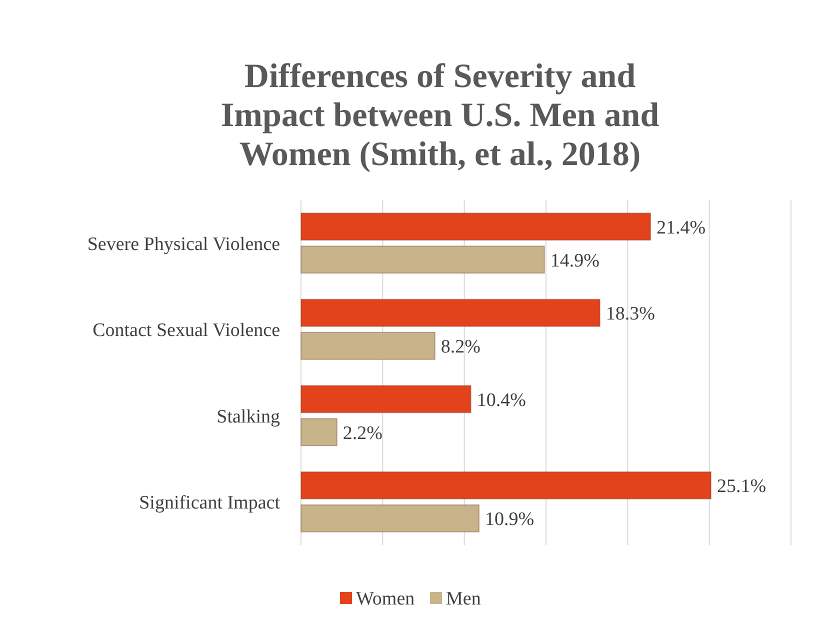 This screenshot has height=628, width=814. Describe the element at coordinates (210, 503) in the screenshot. I see `y-tick-label: Significant Impact` at that location.